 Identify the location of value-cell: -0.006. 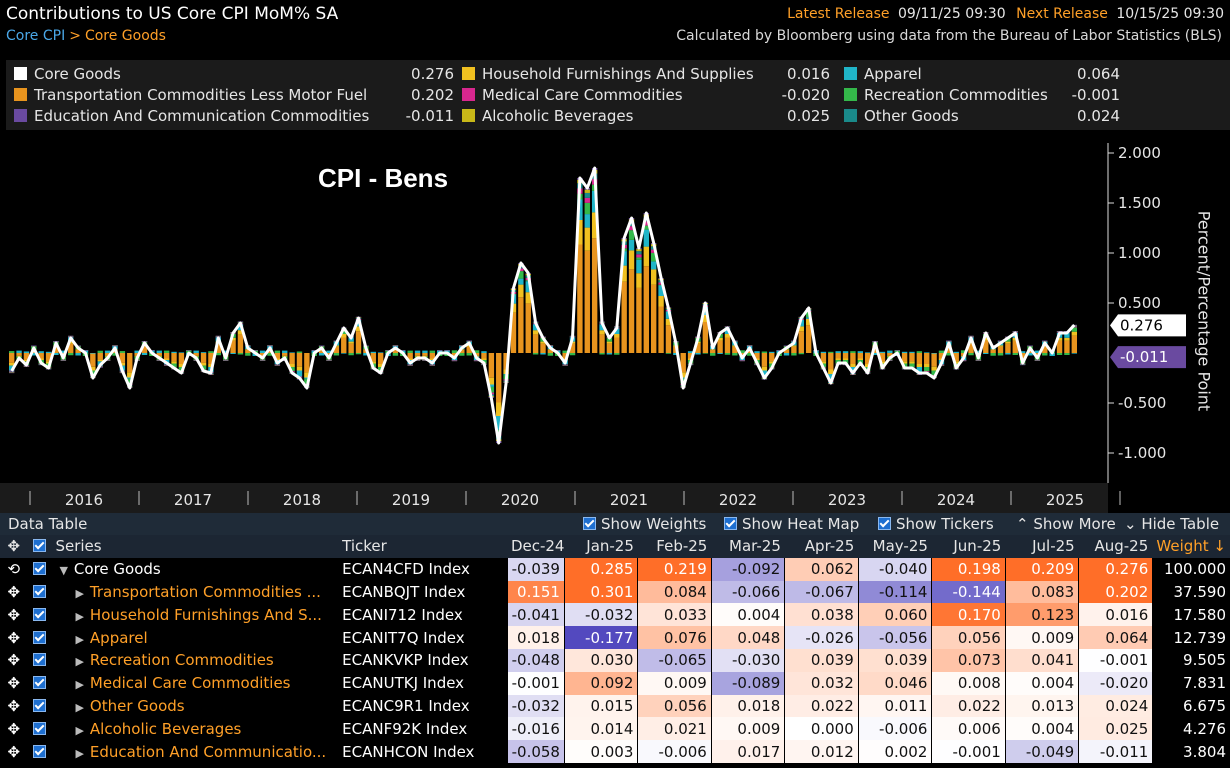
(894, 729).